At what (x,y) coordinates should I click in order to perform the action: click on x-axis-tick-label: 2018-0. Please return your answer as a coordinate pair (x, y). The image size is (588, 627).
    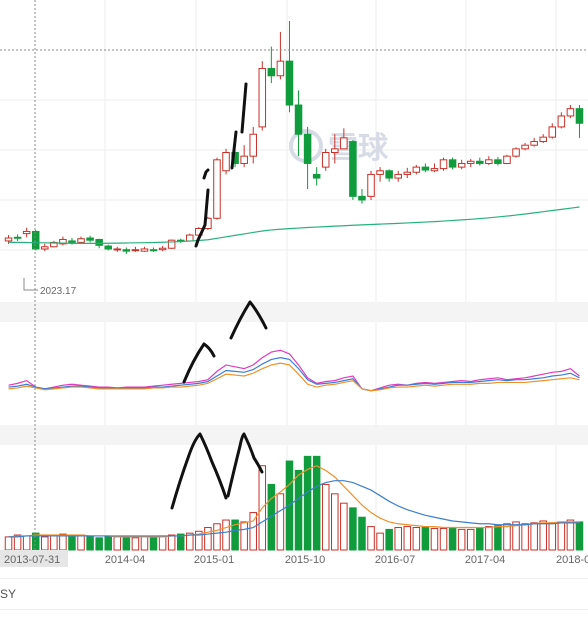
    Looking at the image, I should click on (572, 560).